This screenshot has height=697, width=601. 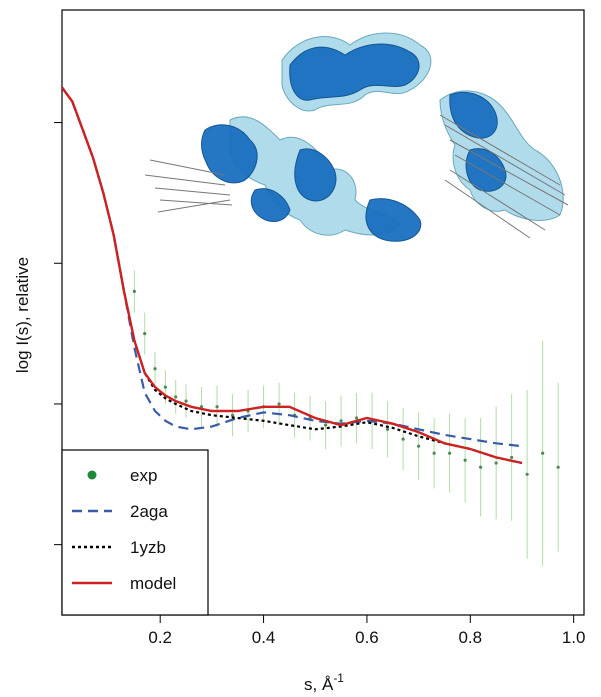 What do you see at coordinates (160, 637) in the screenshot?
I see `x-tick-label: 0.2` at bounding box center [160, 637].